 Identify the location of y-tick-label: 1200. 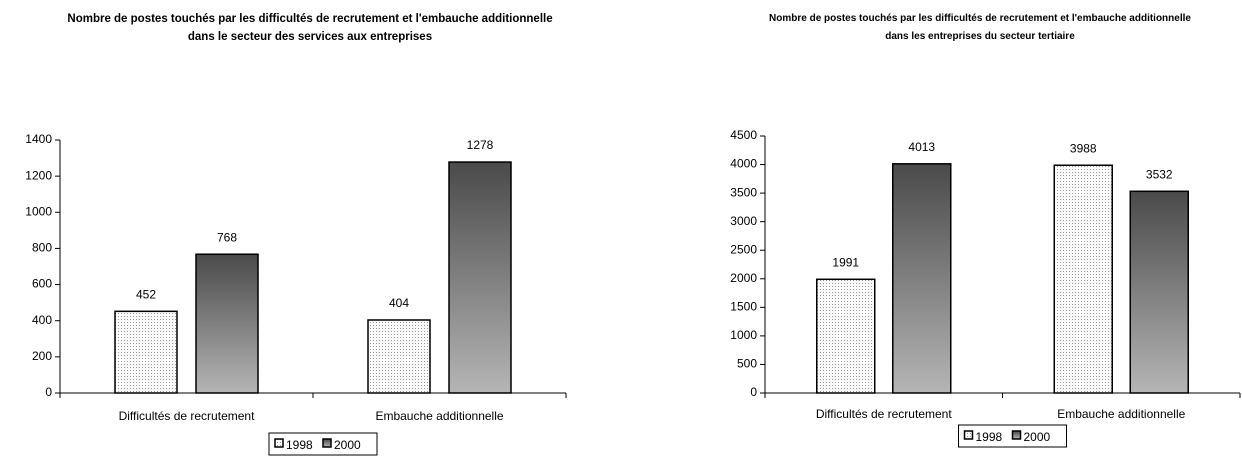
(38, 175).